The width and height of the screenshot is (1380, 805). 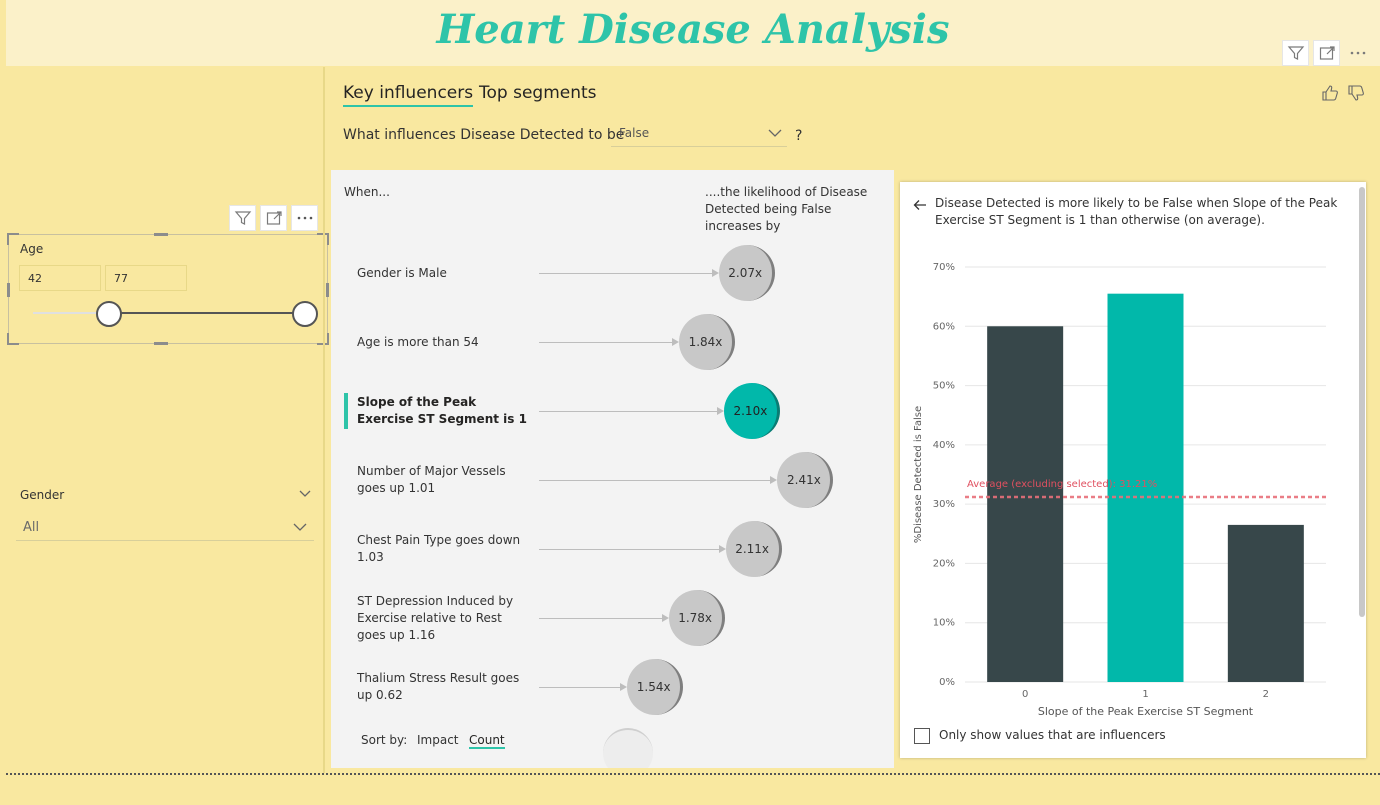 I want to click on influencer-row: Age is more than 54 1.84x, so click(x=612, y=342).